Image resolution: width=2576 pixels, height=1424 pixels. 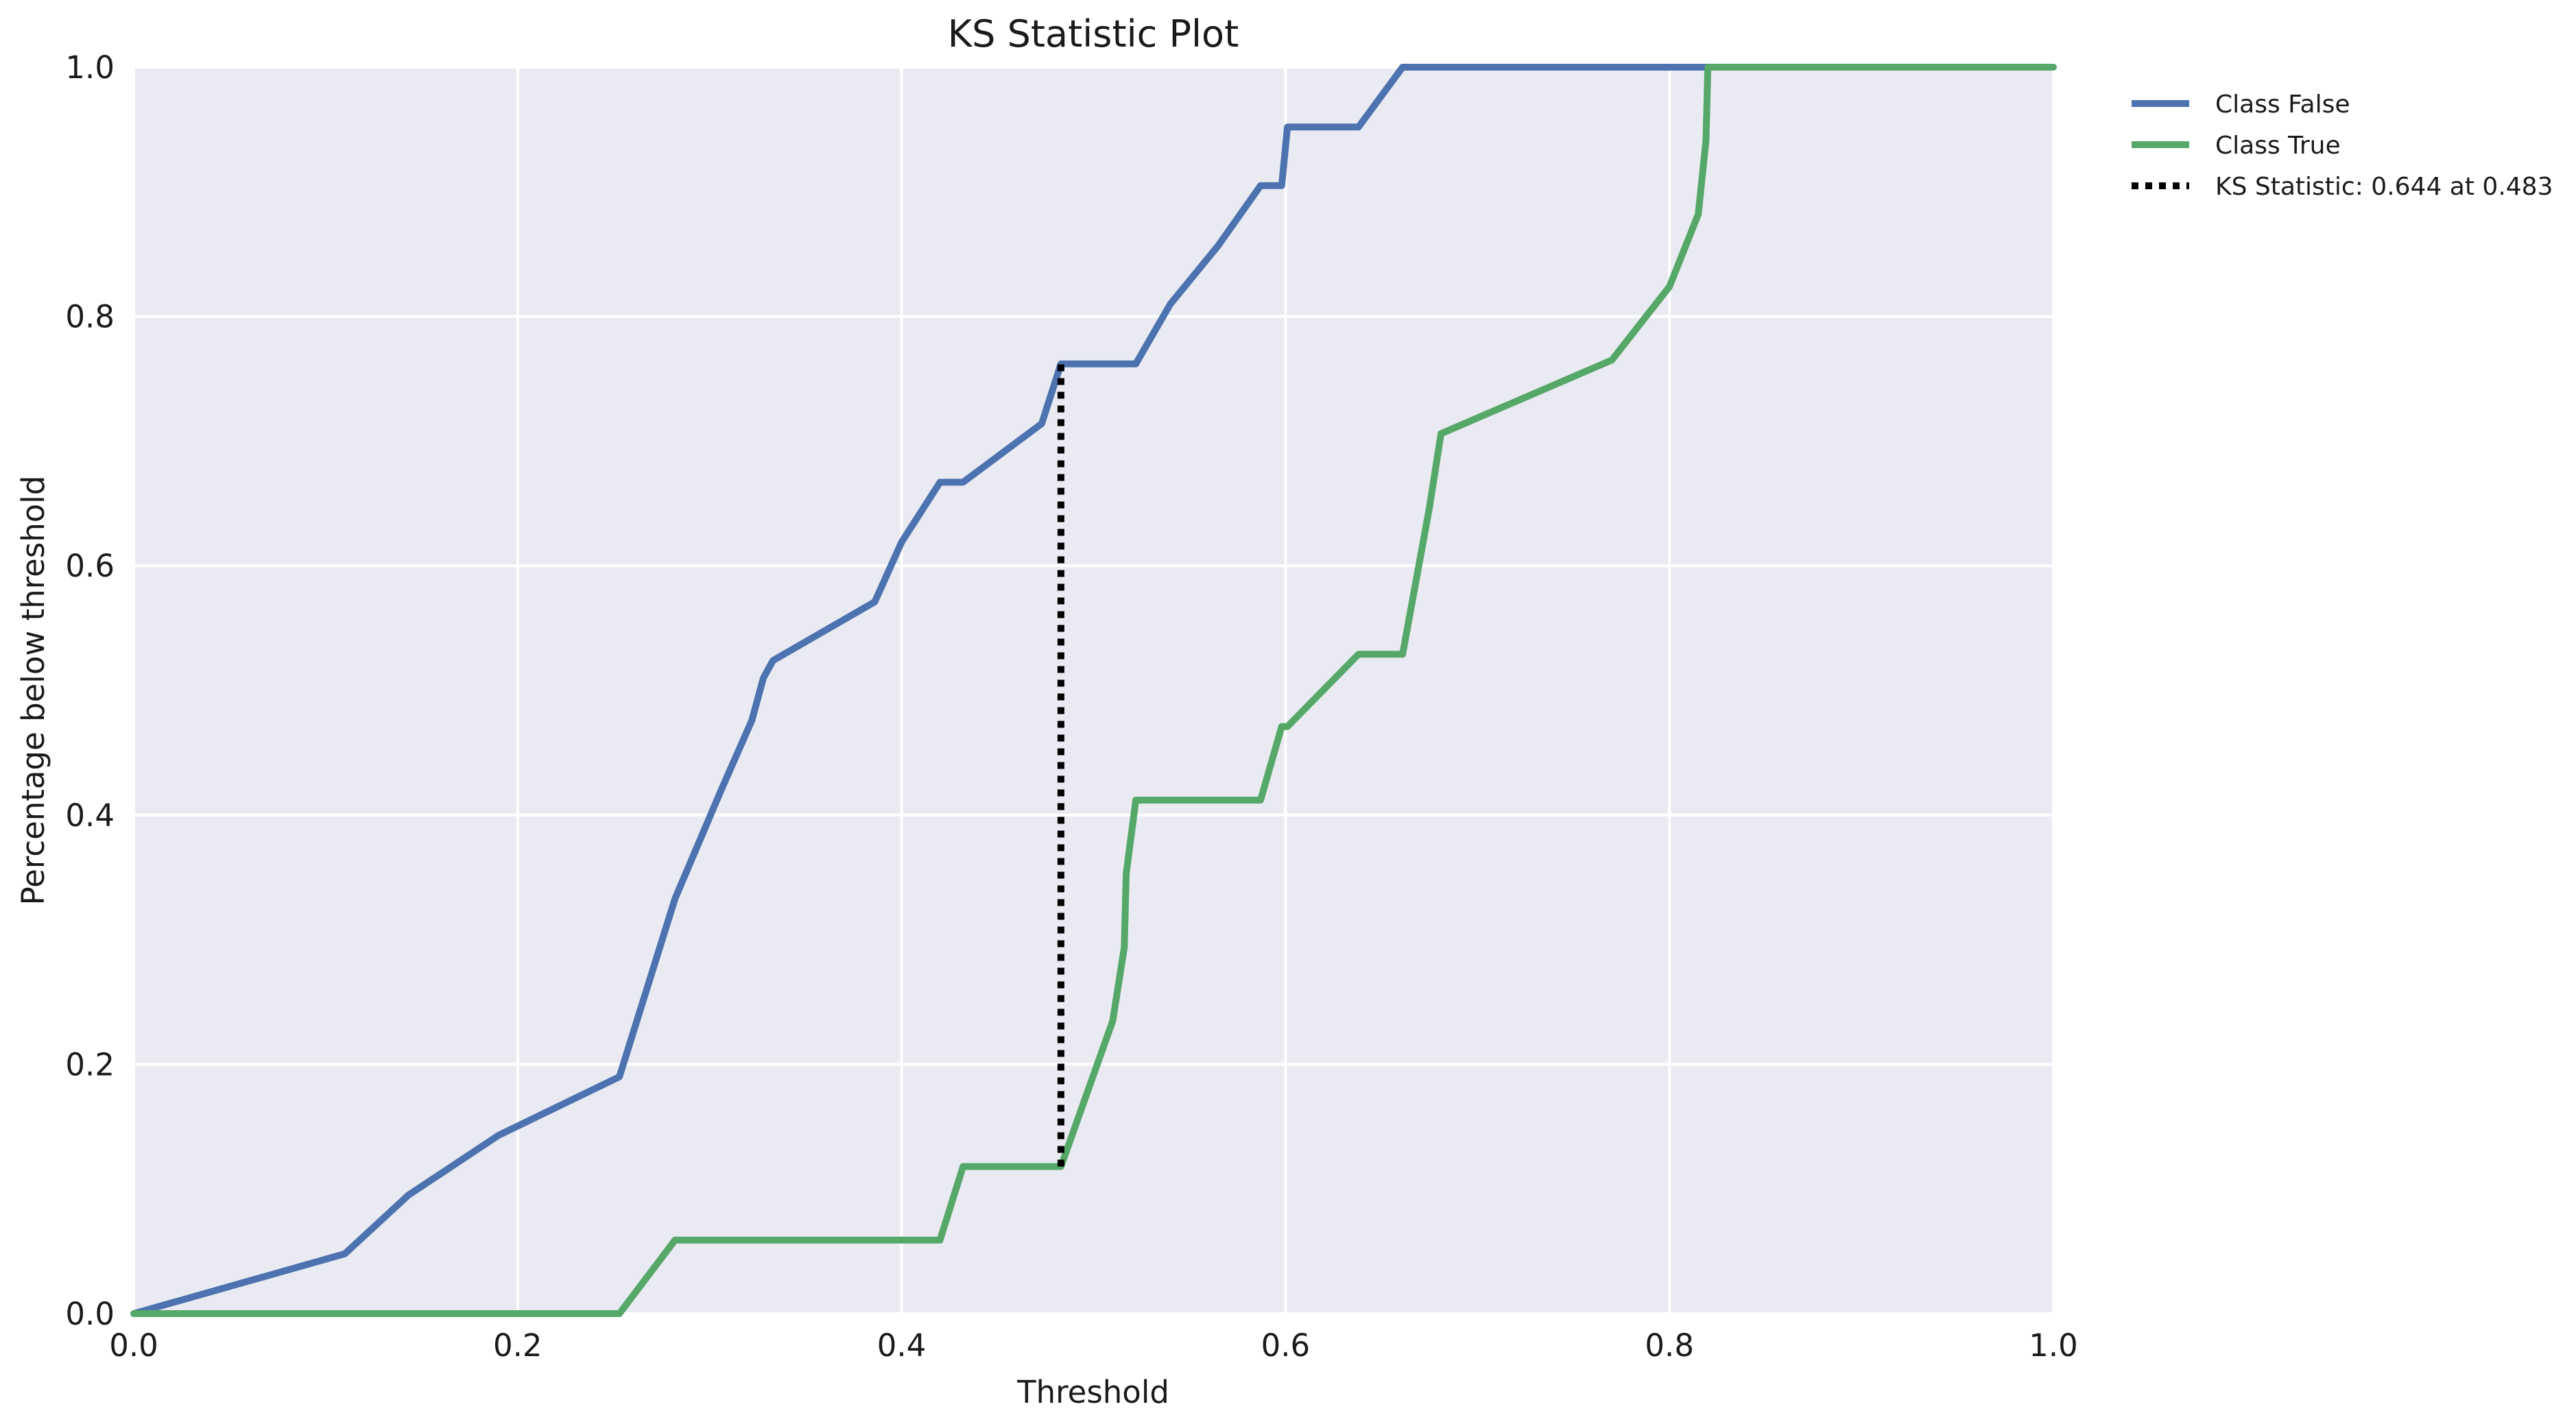 I want to click on x-axis-ticks: 0.0 0.2 0.4 0.6 0.8 1.0, so click(x=1093, y=1345).